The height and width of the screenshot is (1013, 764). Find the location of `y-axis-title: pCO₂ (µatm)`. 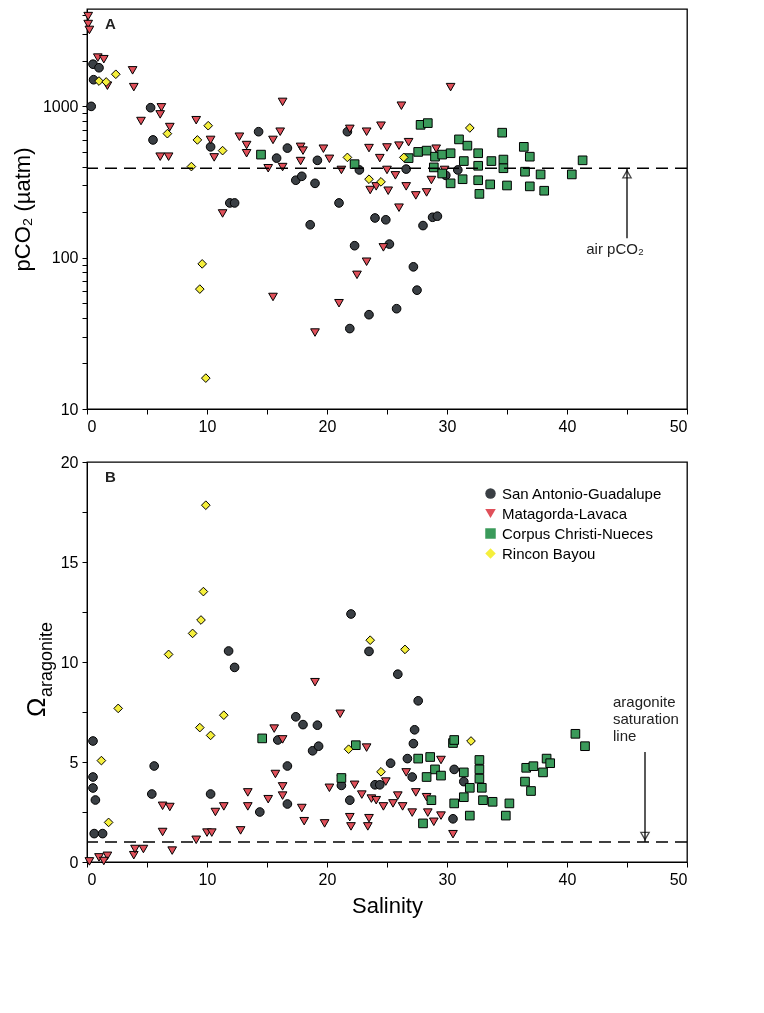

y-axis-title: pCO₂ (µatm) is located at coordinates (22, 209).